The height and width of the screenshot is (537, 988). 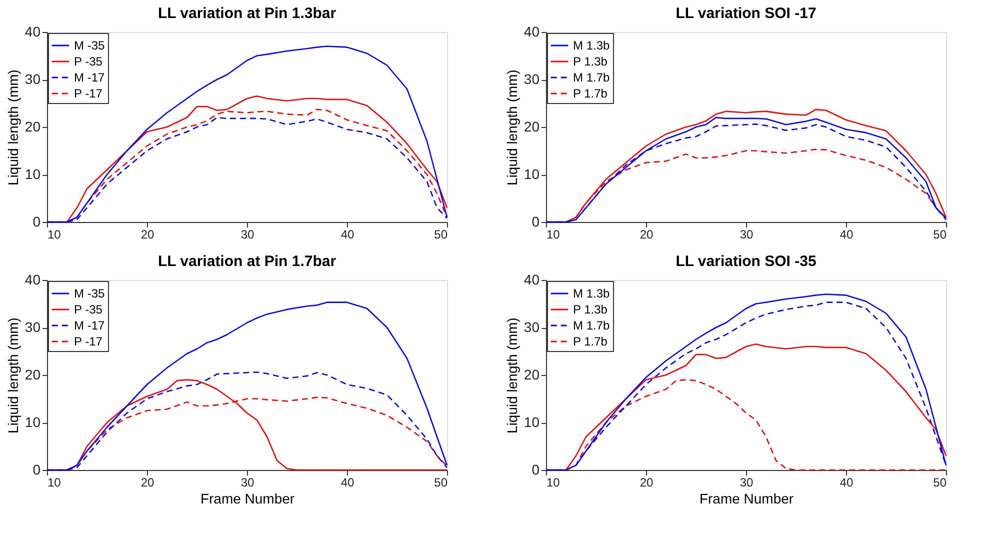 I want to click on chart-title: LL variation at Pin 1.7bar, so click(x=247, y=261).